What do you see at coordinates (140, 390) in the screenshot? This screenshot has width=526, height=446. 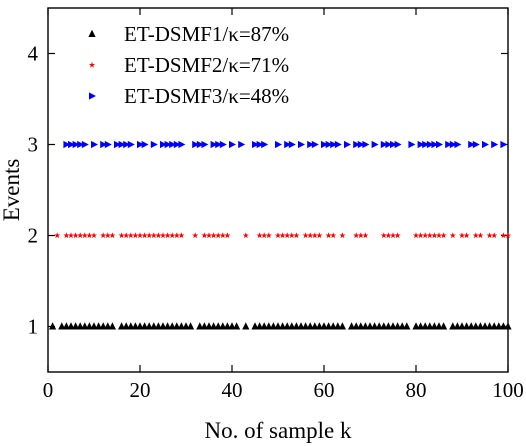 I see `x-tick-label: 20` at bounding box center [140, 390].